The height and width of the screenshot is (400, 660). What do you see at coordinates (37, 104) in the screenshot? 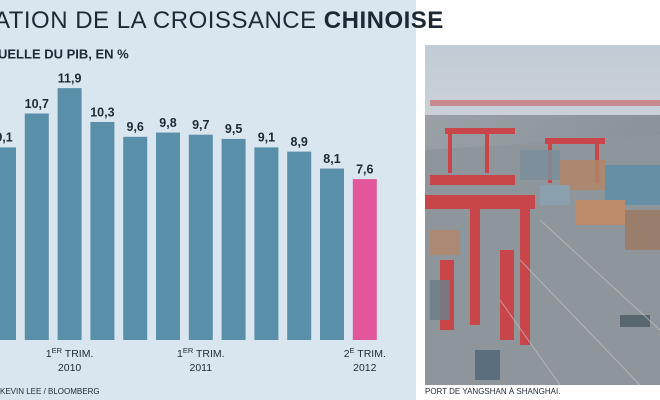
I see `value-label: 10,7` at bounding box center [37, 104].